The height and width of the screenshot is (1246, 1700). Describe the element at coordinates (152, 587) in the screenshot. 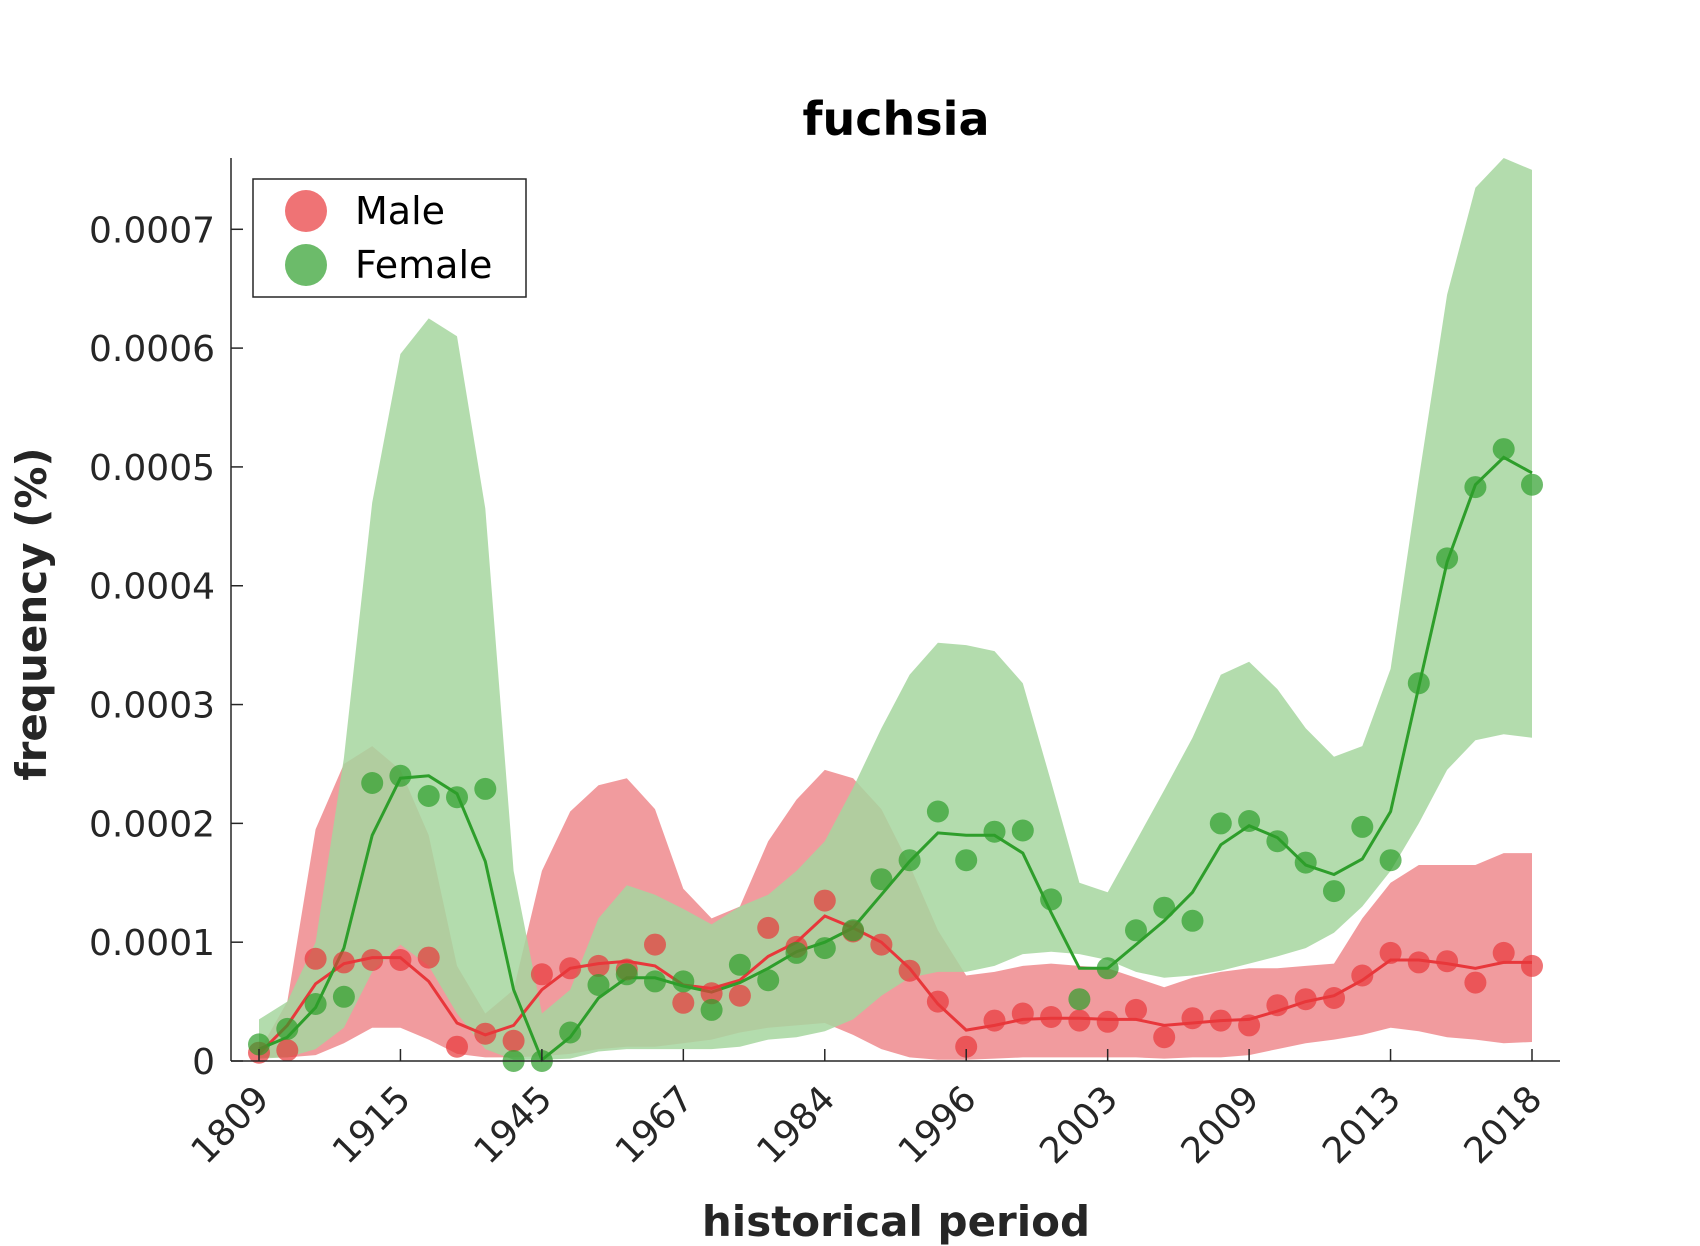

I see `y-tick-label: 0.0004` at that location.